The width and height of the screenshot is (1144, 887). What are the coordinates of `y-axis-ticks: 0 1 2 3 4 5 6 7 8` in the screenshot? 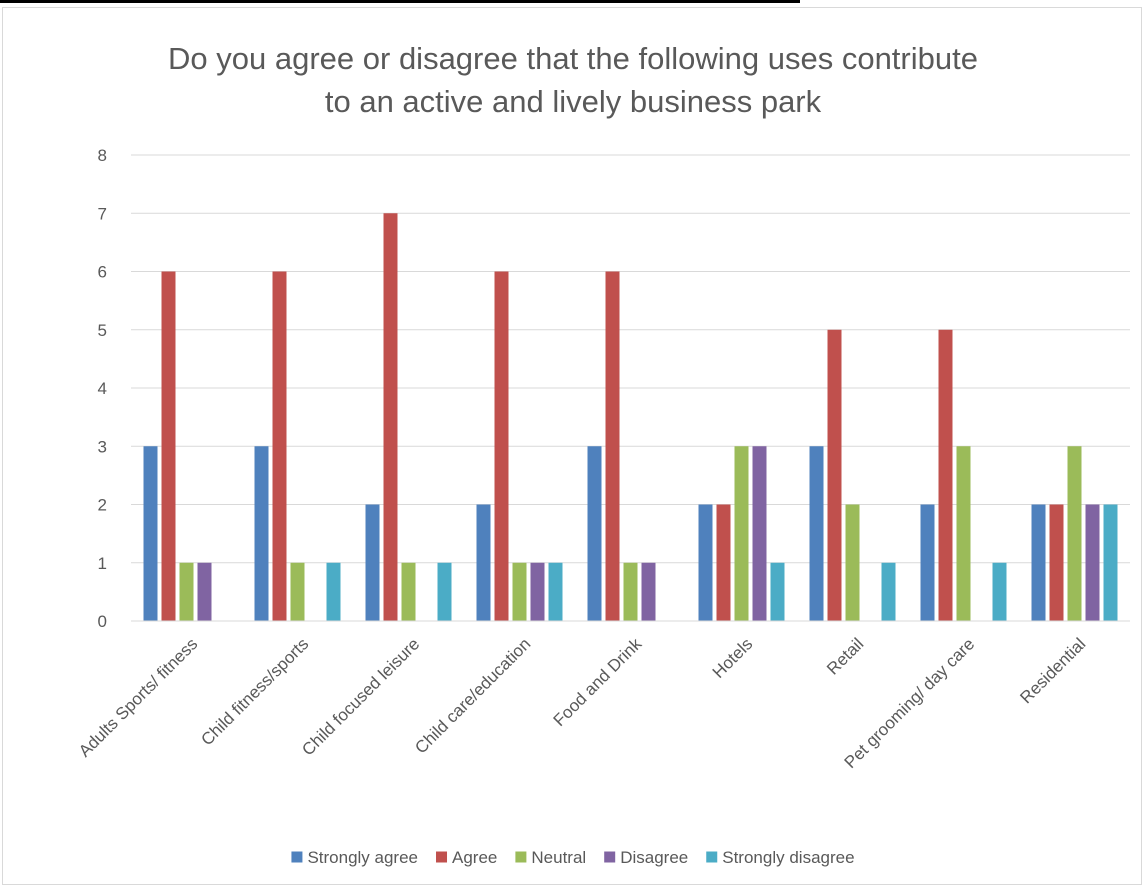 It's located at (102, 388).